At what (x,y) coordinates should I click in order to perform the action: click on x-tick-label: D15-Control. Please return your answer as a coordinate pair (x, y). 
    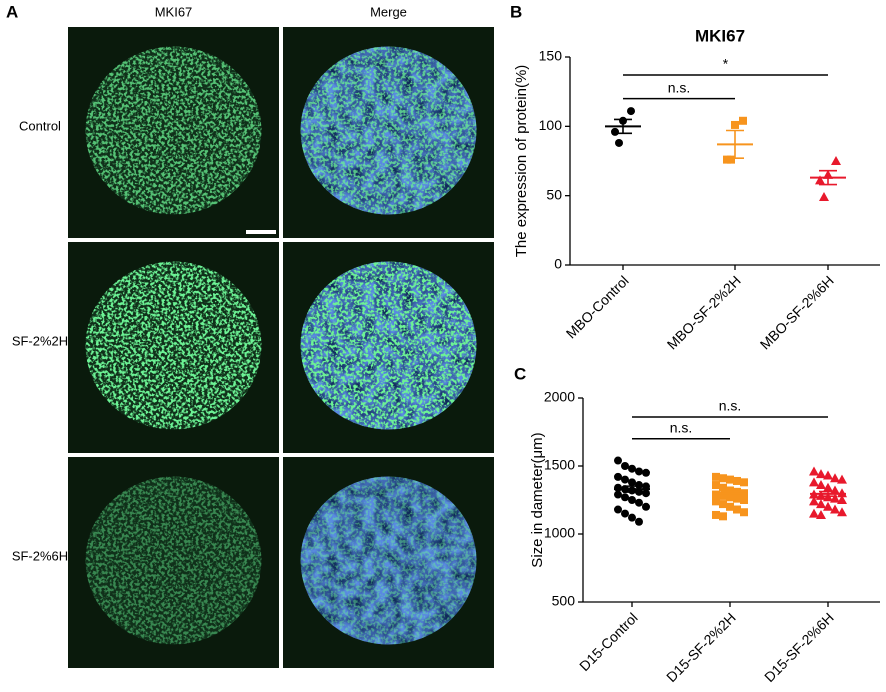
    Looking at the image, I should click on (608, 641).